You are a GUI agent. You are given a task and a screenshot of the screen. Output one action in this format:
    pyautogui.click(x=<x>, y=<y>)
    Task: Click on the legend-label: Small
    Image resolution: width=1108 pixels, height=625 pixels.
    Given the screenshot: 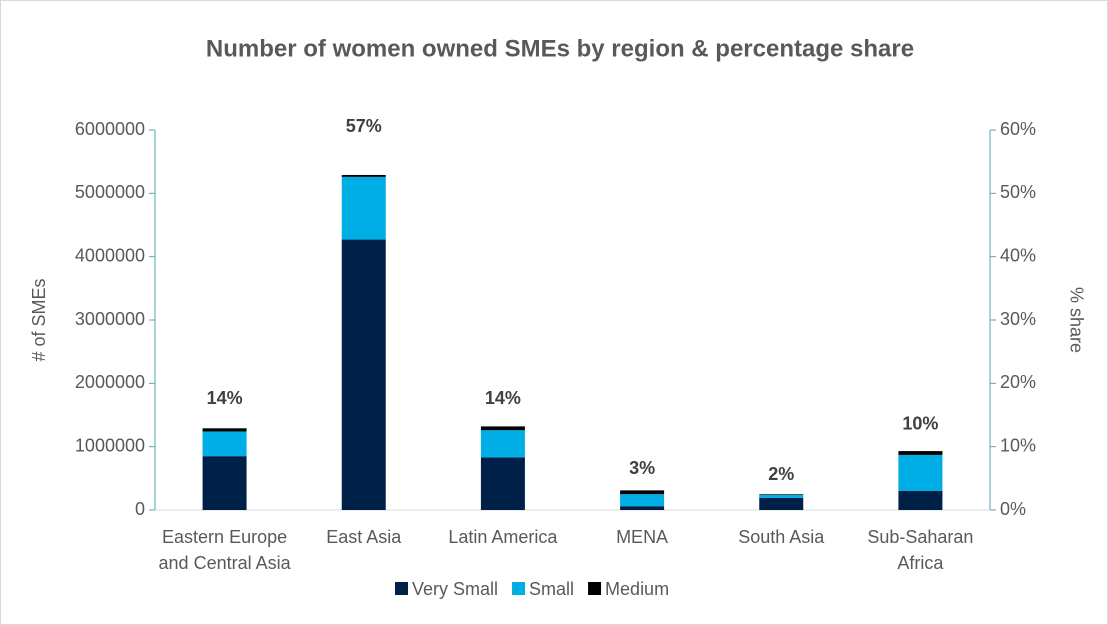 What is the action you would take?
    pyautogui.click(x=551, y=589)
    